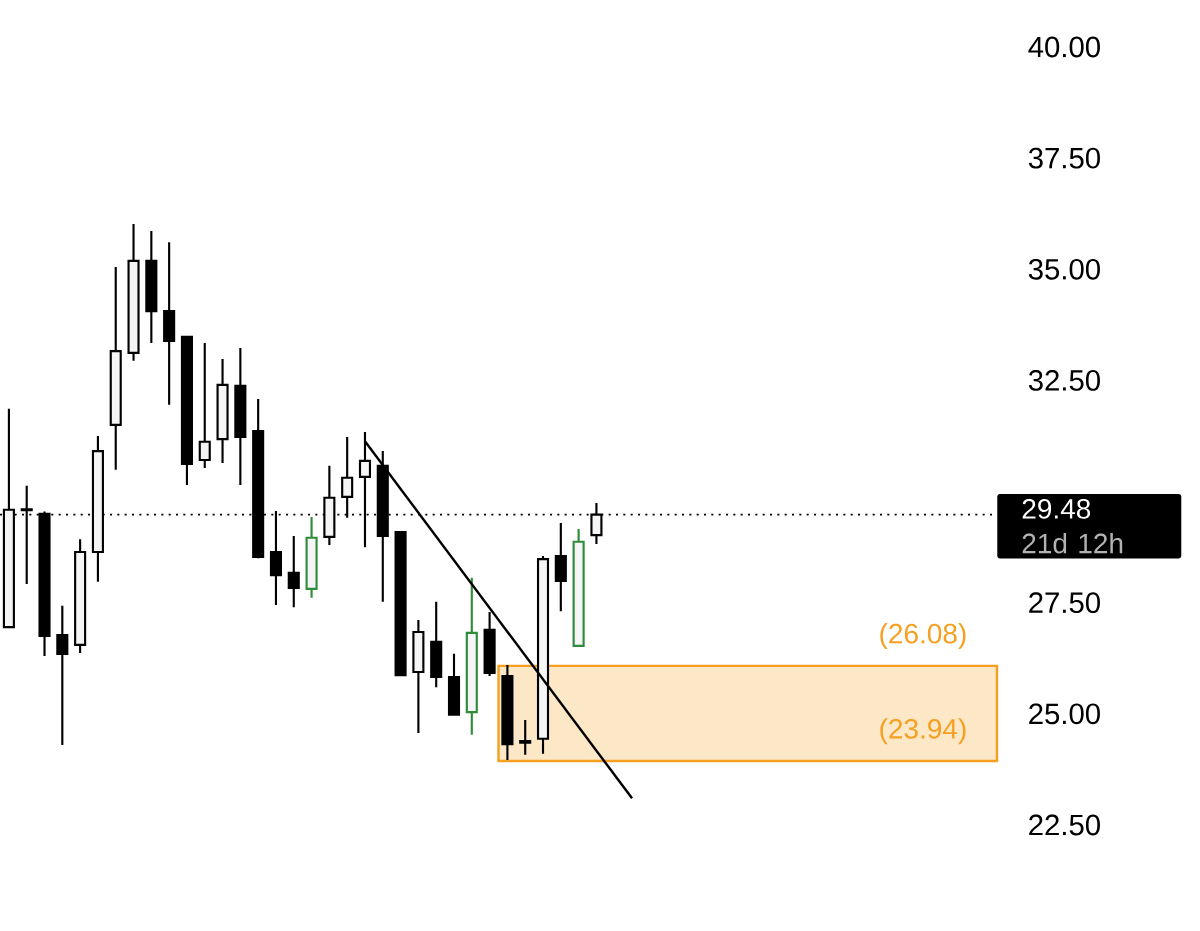 The height and width of the screenshot is (931, 1200). What do you see at coordinates (1064, 714) in the screenshot?
I see `y-tick-label: 25.00` at bounding box center [1064, 714].